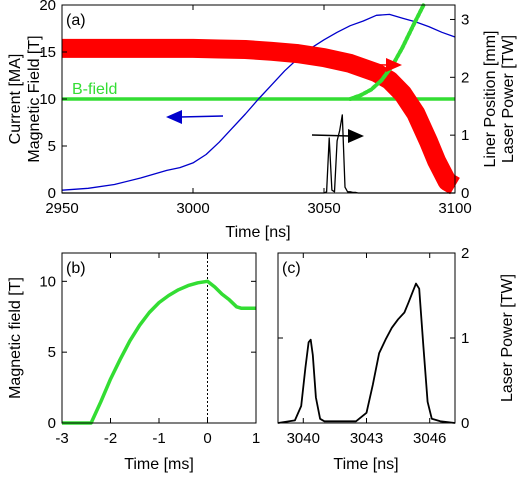 This screenshot has width=520, height=478. What do you see at coordinates (323, 208) in the screenshot?
I see `panel-a-x-tick-label: 3050` at bounding box center [323, 208].